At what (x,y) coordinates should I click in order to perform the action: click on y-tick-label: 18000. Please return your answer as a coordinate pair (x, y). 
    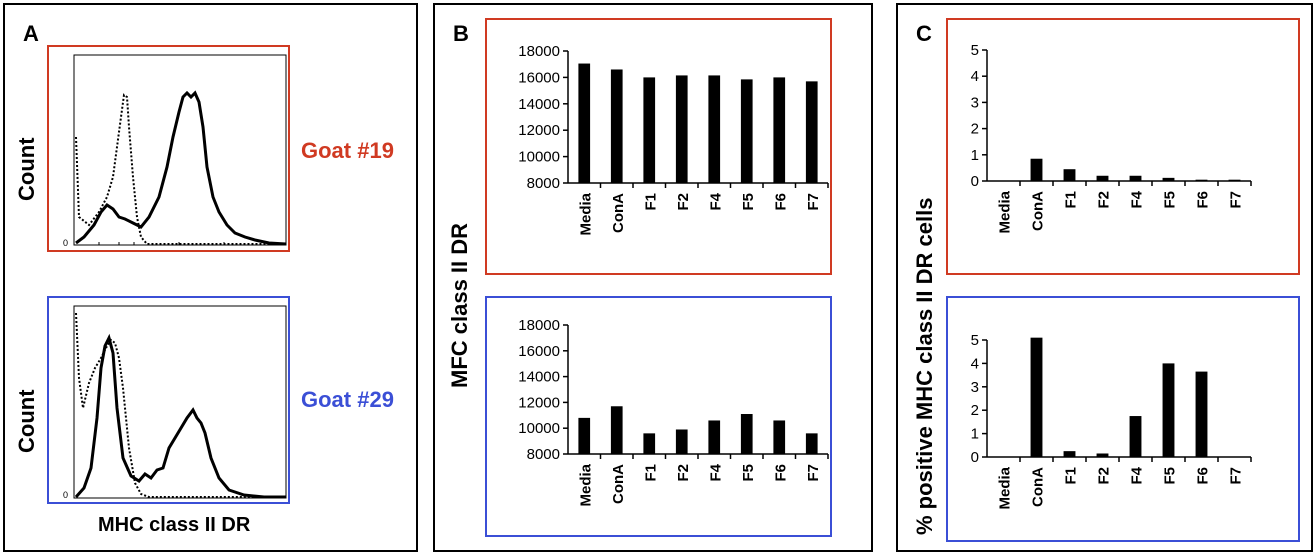
    Looking at the image, I should click on (539, 325).